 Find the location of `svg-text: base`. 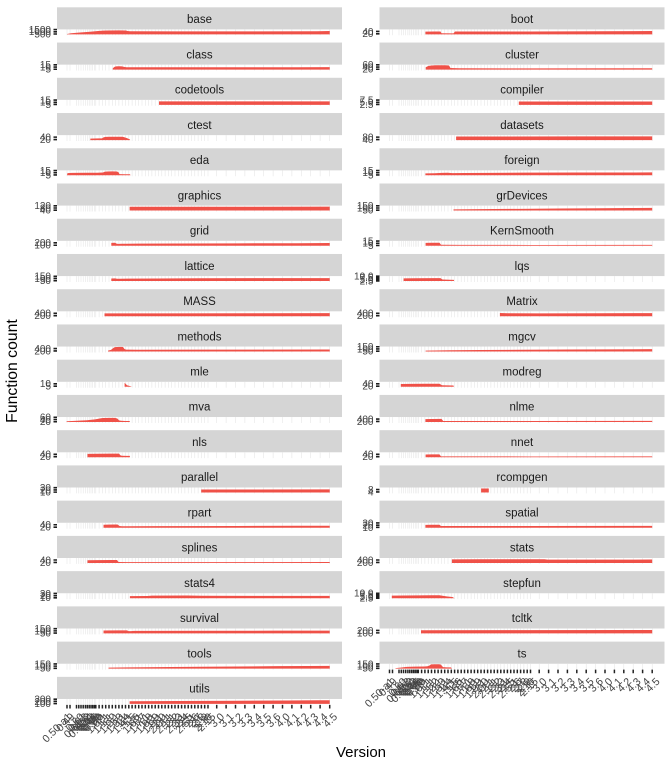

svg-text: base is located at coordinates (199, 20).